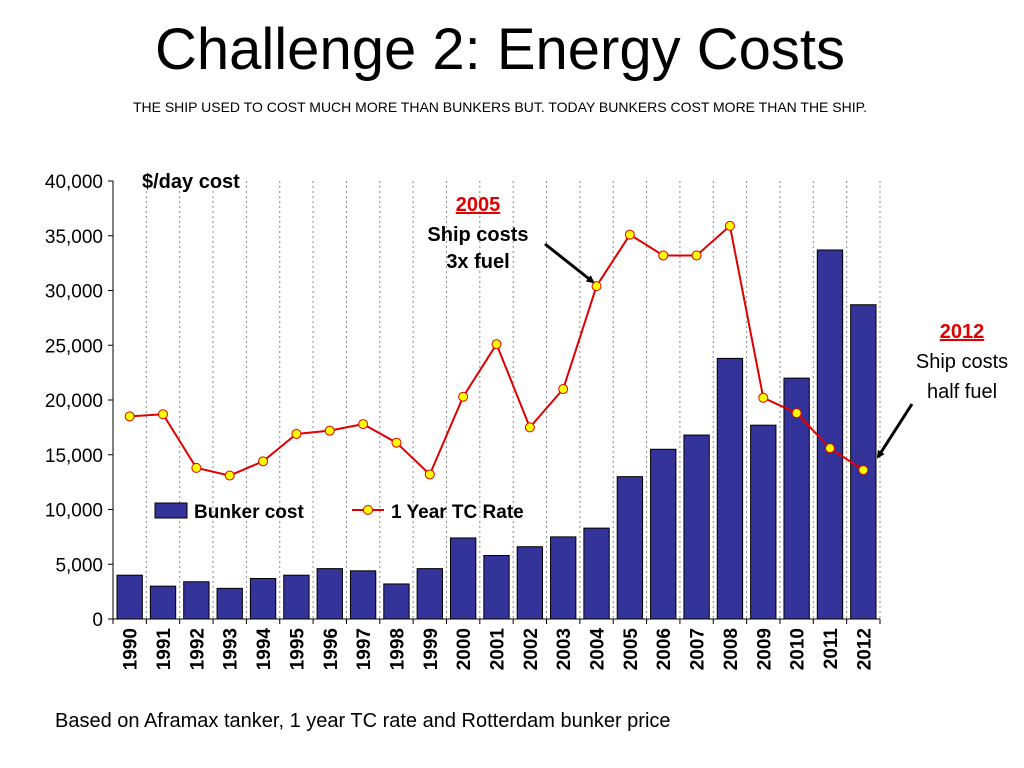  What do you see at coordinates (962, 332) in the screenshot?
I see `annotation-2012-year: 2012` at bounding box center [962, 332].